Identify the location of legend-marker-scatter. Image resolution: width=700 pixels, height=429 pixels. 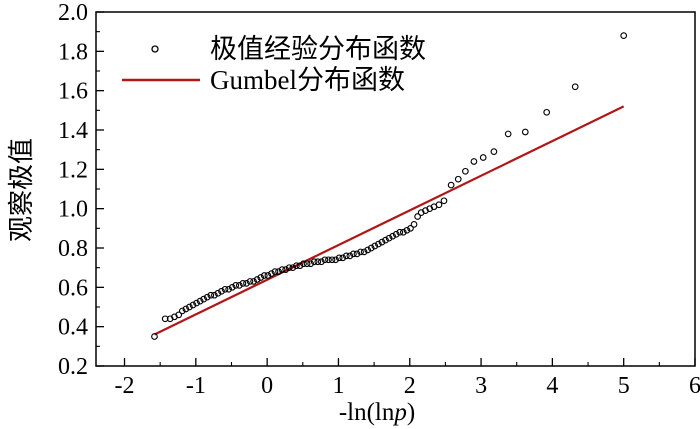
(155, 49).